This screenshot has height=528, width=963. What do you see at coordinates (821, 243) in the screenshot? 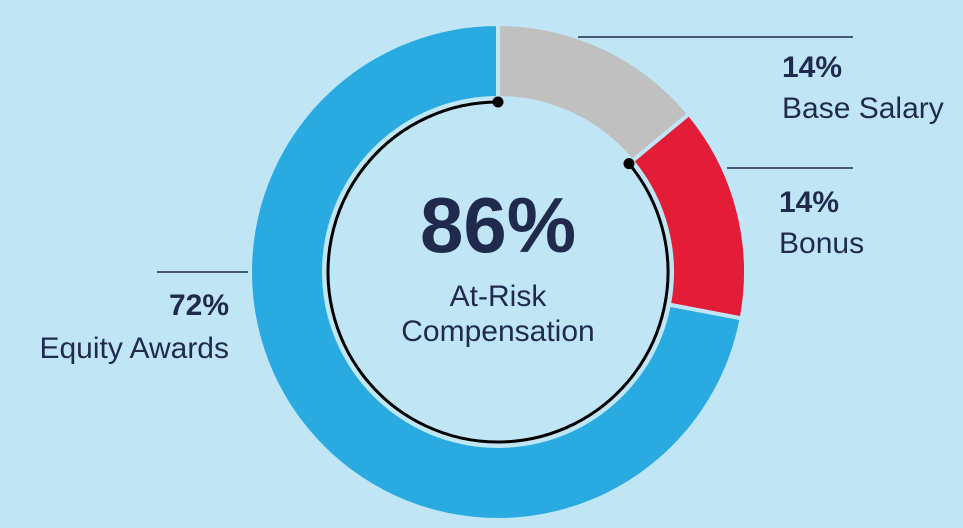
I see `bonus-label: Bonus` at bounding box center [821, 243].